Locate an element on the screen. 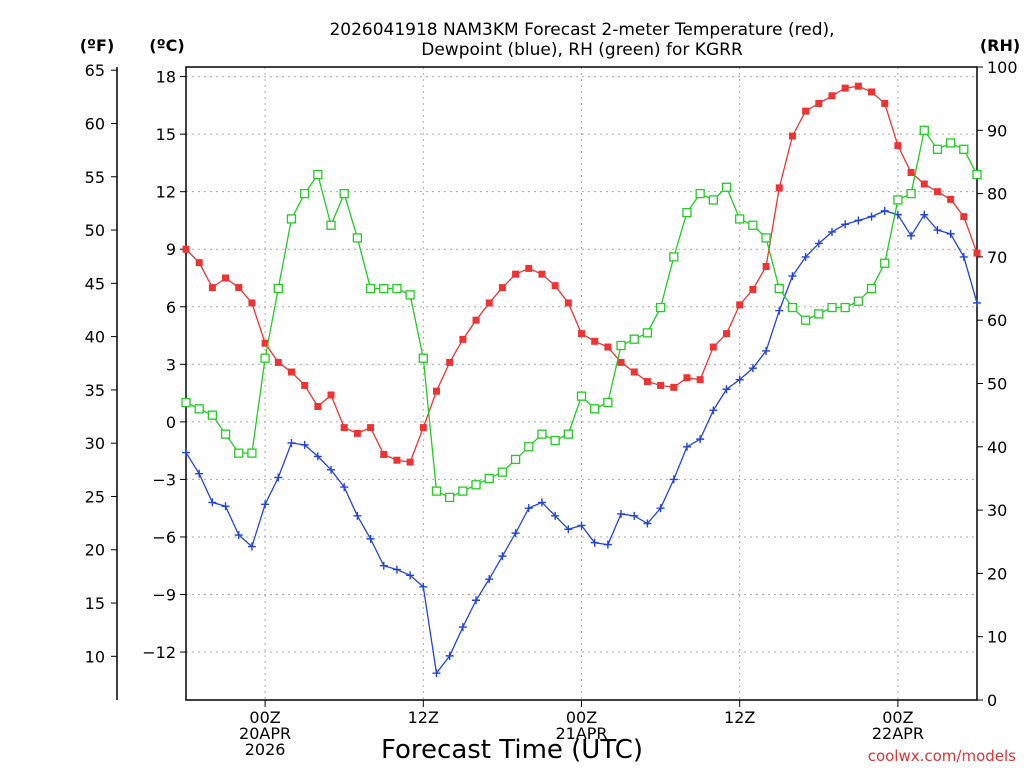 The height and width of the screenshot is (768, 1024). rh-tick-label: 100 is located at coordinates (1002, 67).